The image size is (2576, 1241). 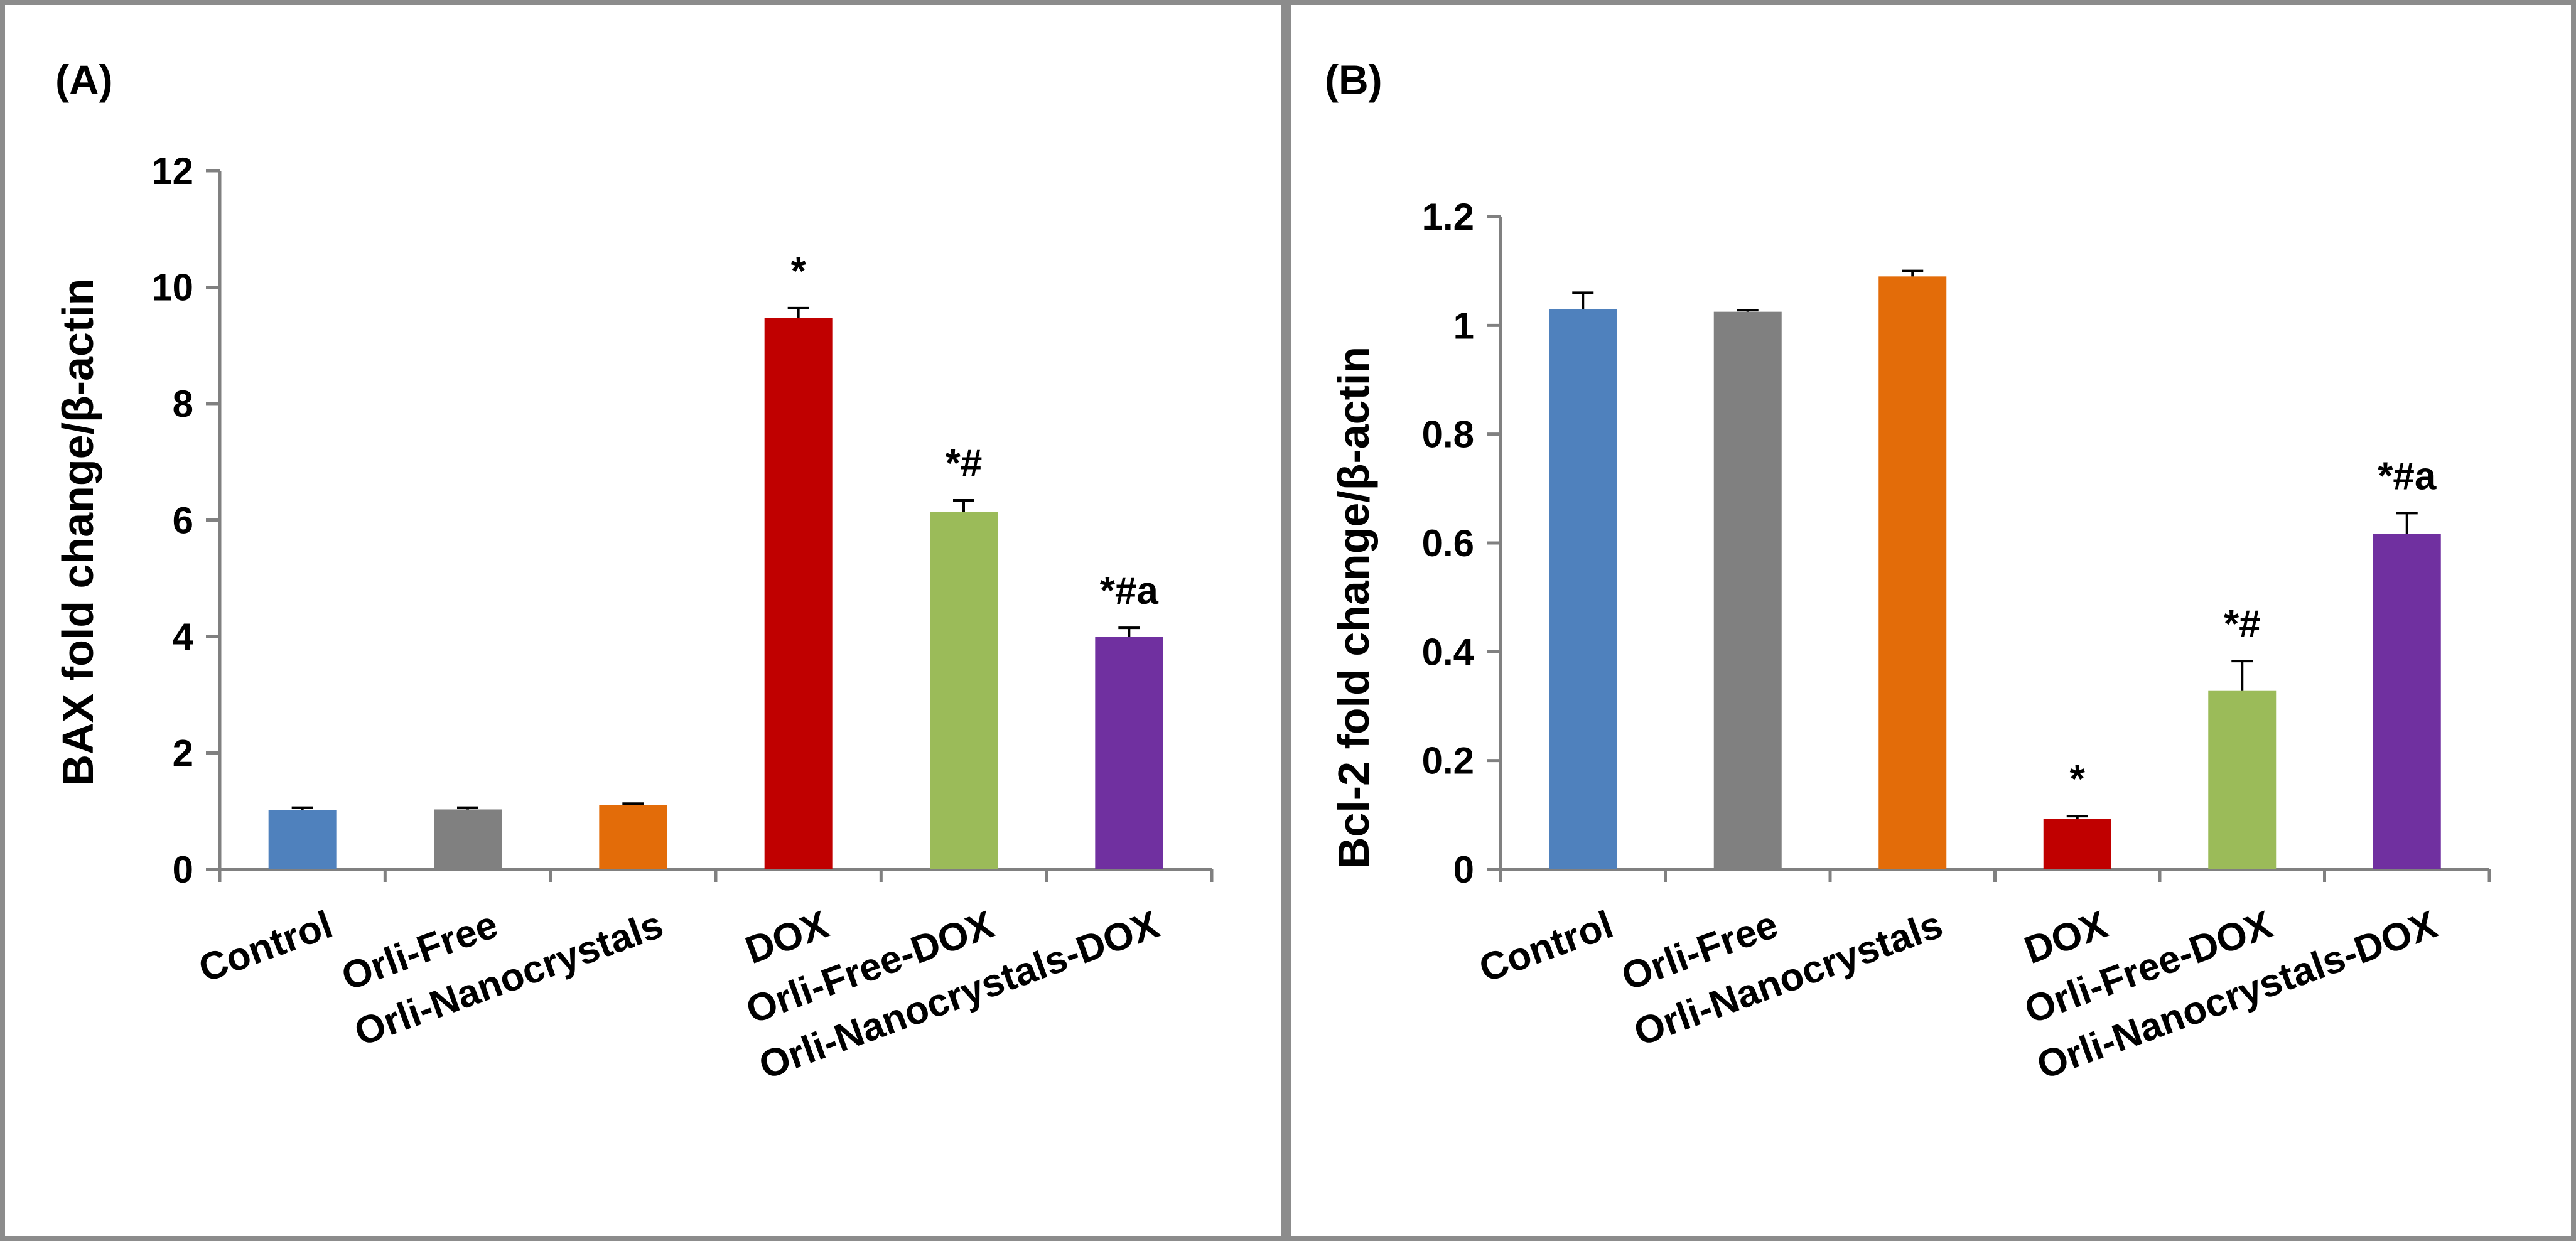 I want to click on panel-a-significance-labels: * *# *#a, so click(x=975, y=431).